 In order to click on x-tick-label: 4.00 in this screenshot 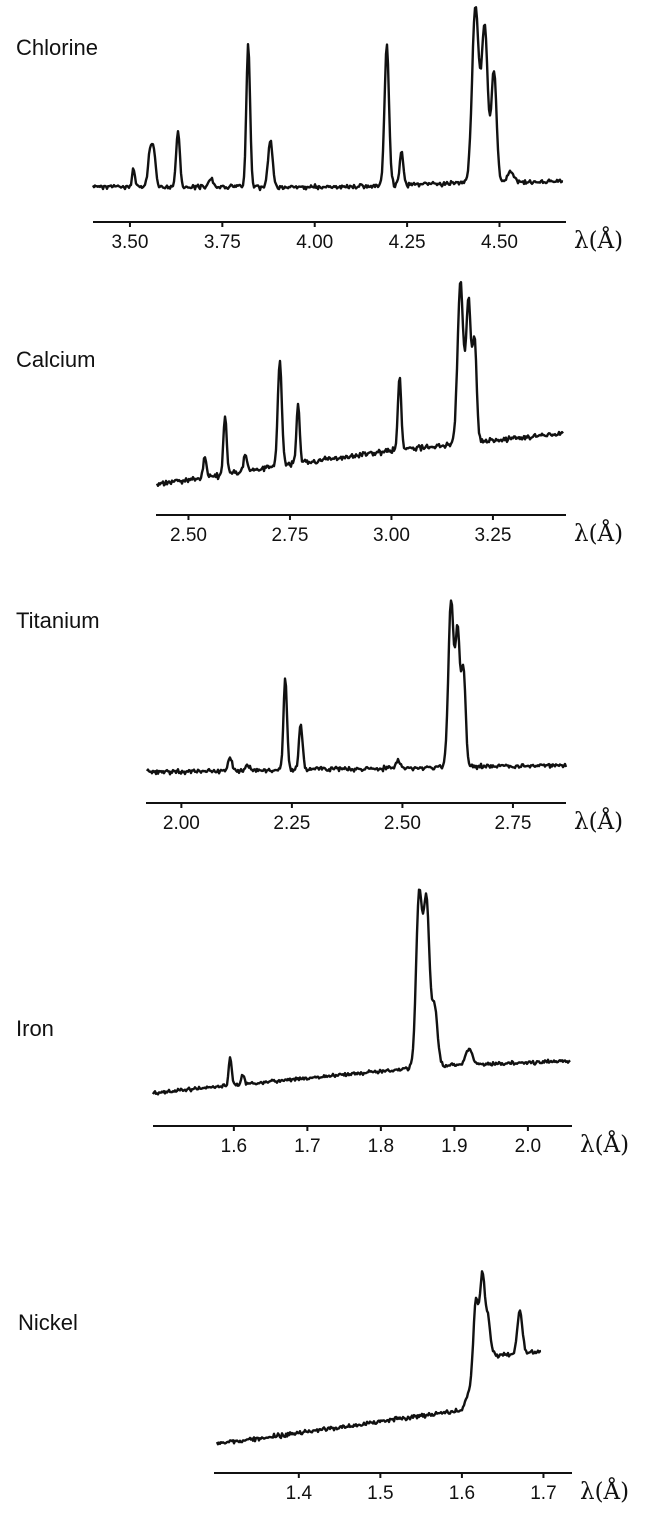, I will do `click(314, 242)`.